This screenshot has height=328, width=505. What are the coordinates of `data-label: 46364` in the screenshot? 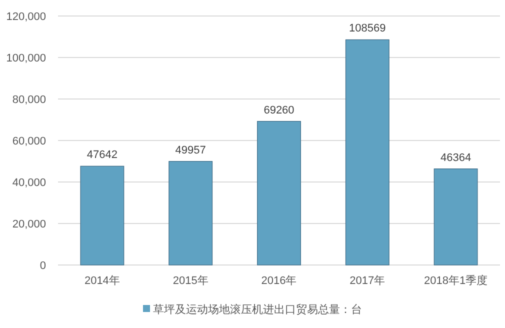 It's located at (456, 158).